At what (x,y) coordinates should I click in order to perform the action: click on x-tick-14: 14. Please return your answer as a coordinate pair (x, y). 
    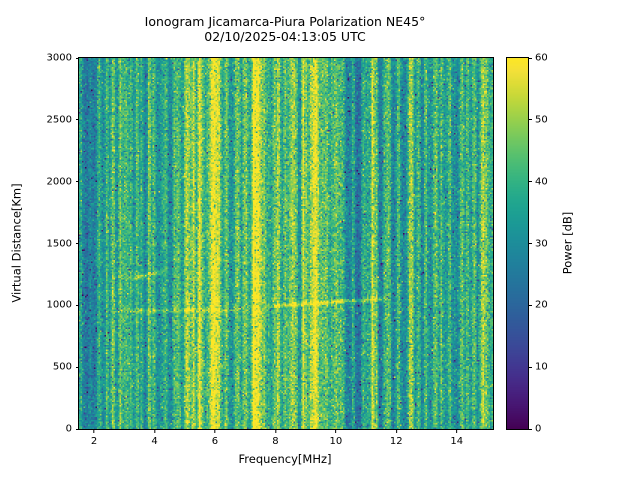
    Looking at the image, I should click on (456, 438).